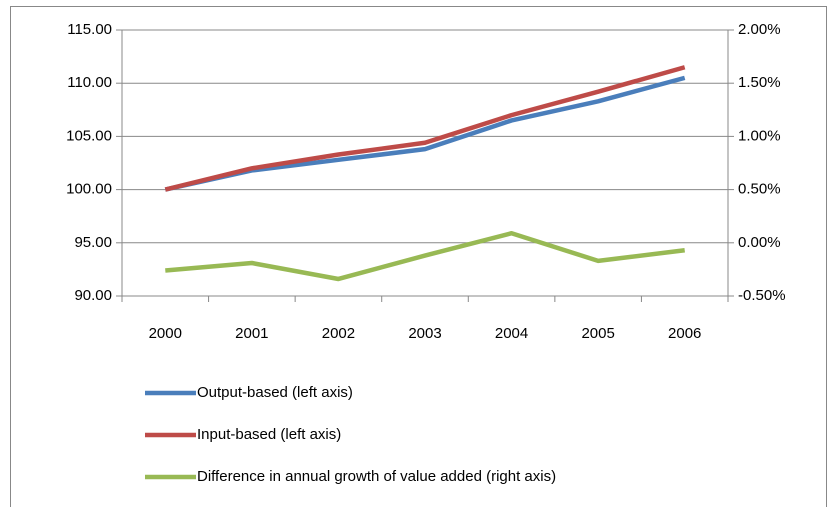  What do you see at coordinates (251, 333) in the screenshot?
I see `x-tick-label: 2001` at bounding box center [251, 333].